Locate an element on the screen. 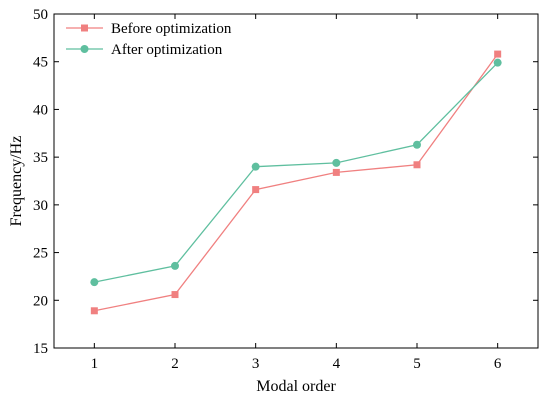 This screenshot has height=401, width=550. legend-label: After optimization is located at coordinates (167, 50).